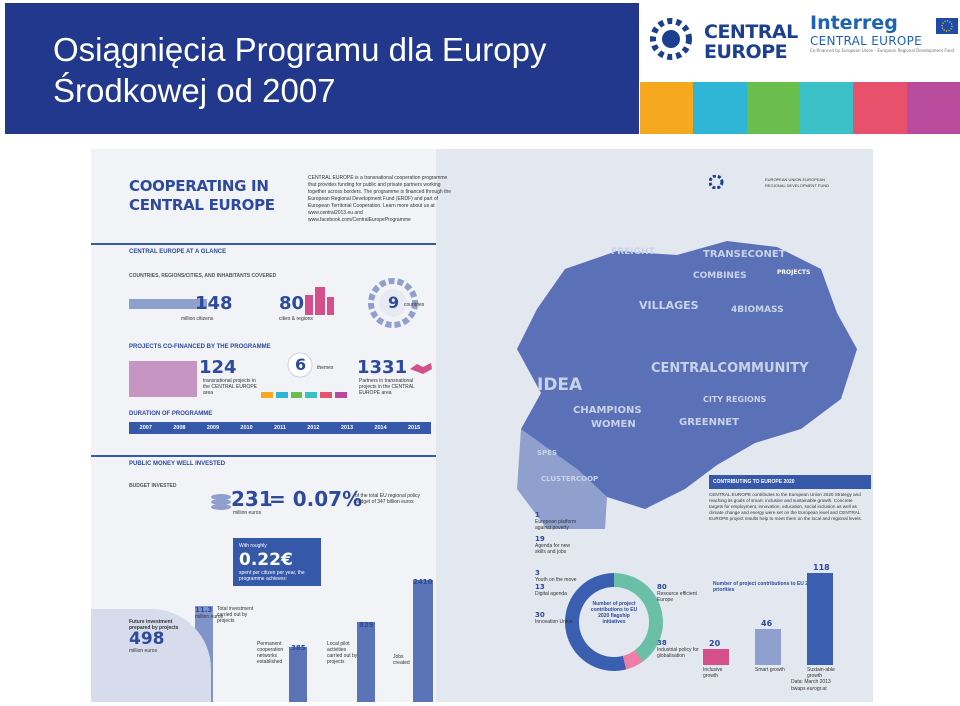  What do you see at coordinates (298, 674) in the screenshot?
I see `networks-bar` at bounding box center [298, 674].